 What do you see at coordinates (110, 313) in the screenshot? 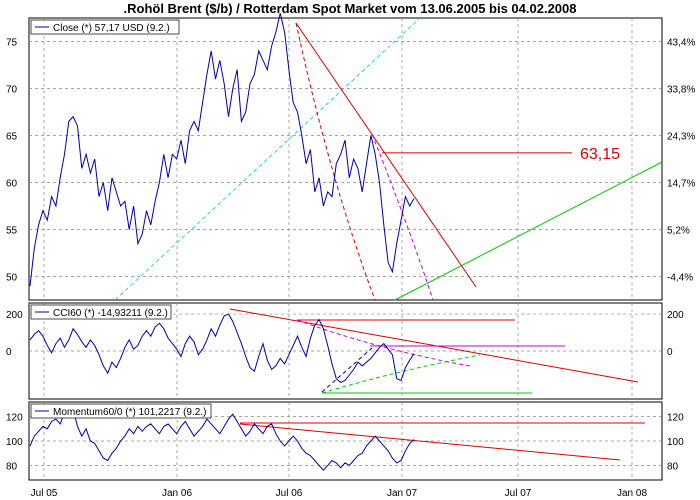
I see `legend-label: CCI60 (*) -14,93211 (9.2.)` at bounding box center [110, 313].